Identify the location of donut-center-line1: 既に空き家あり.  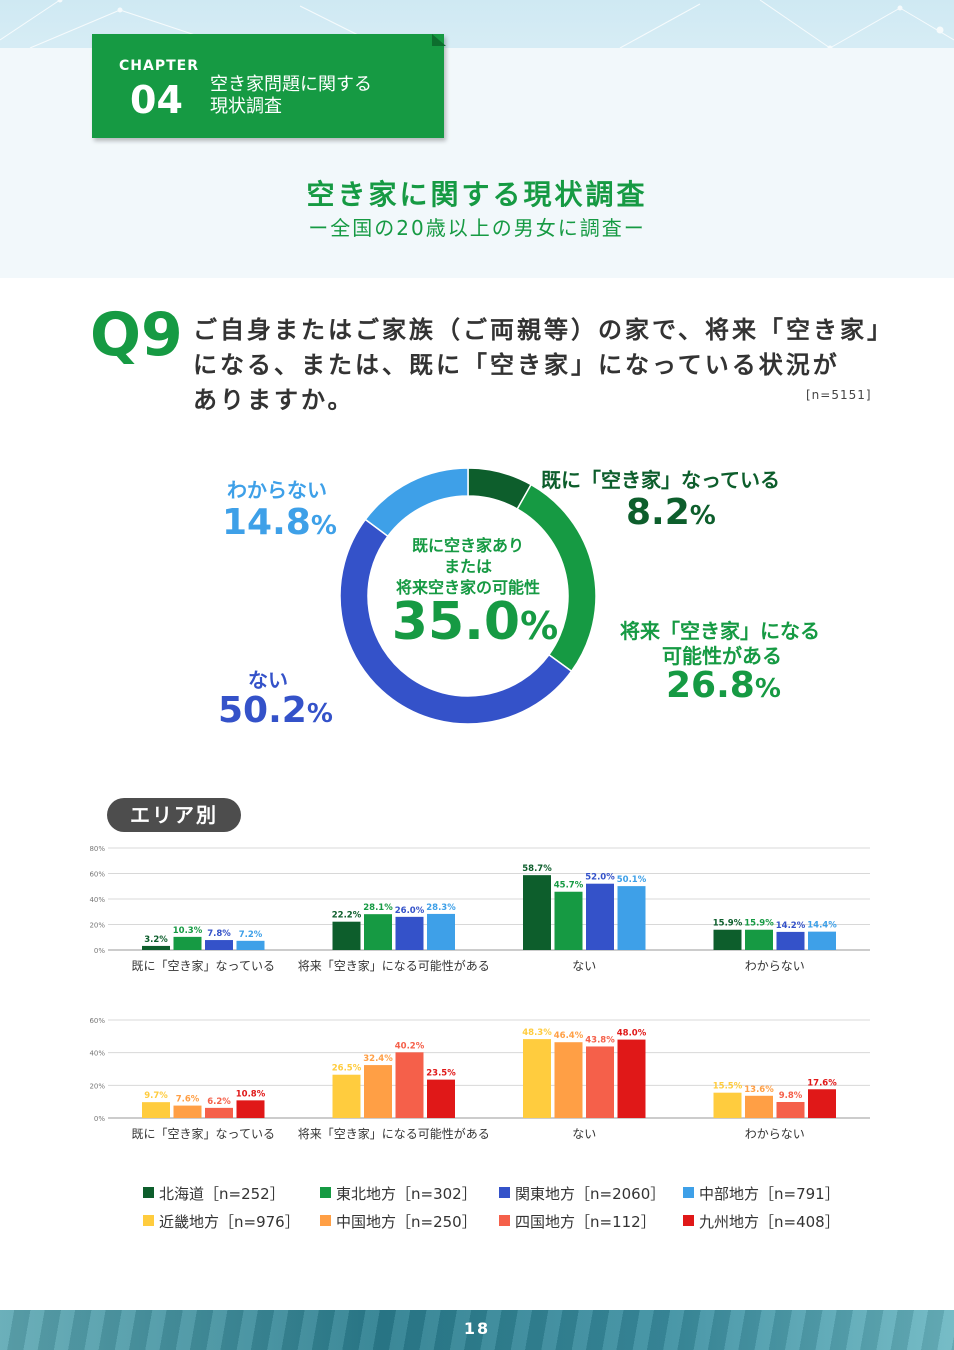
(467, 545).